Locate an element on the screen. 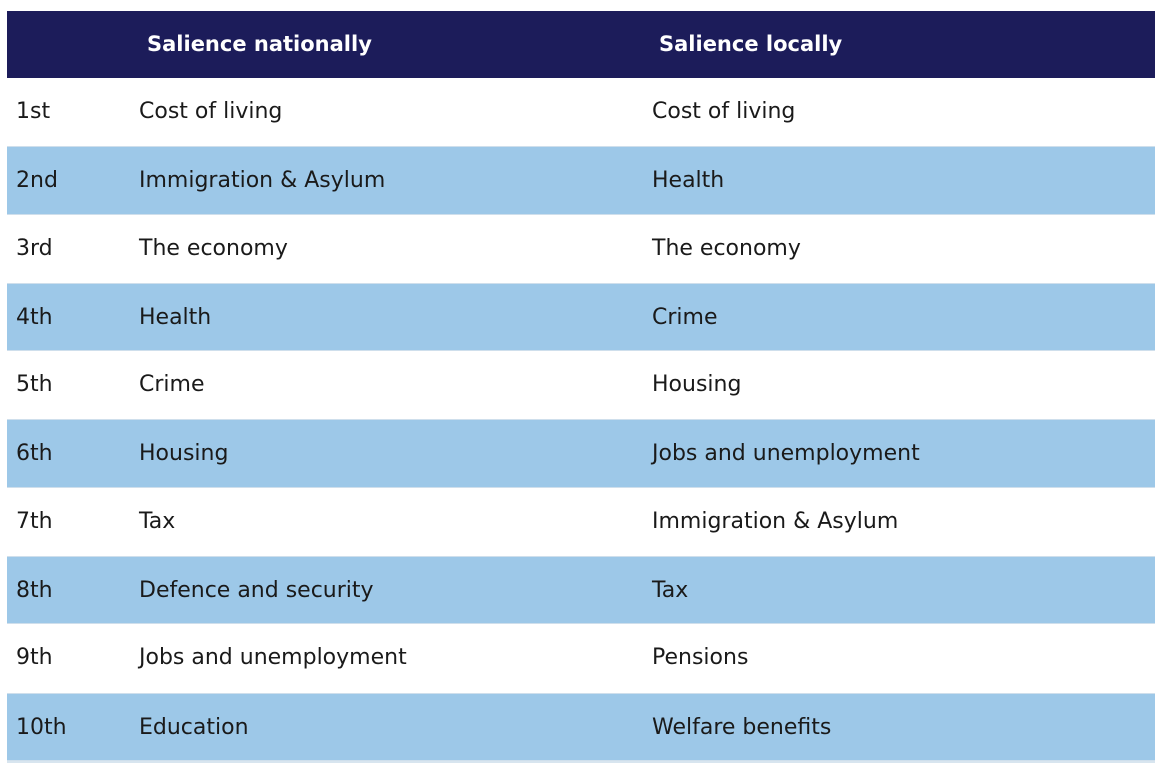 The height and width of the screenshot is (780, 1162). local-issue-cell: Housing is located at coordinates (697, 385).